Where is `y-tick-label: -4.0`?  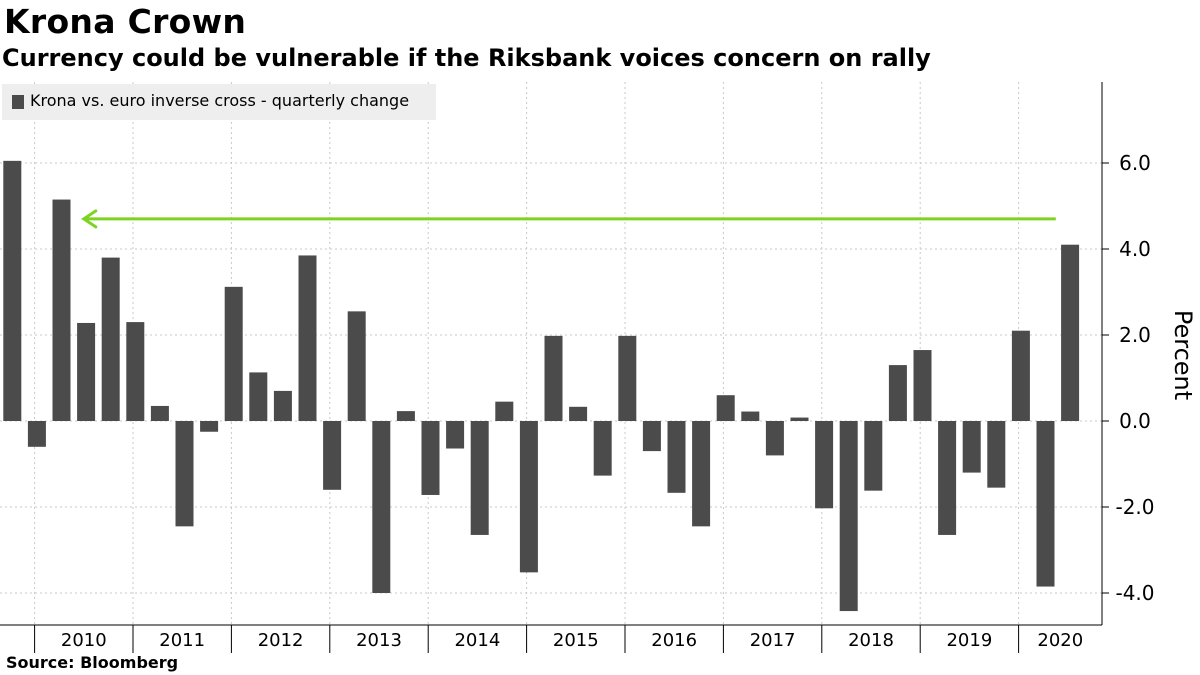 y-tick-label: -4.0 is located at coordinates (1134, 593).